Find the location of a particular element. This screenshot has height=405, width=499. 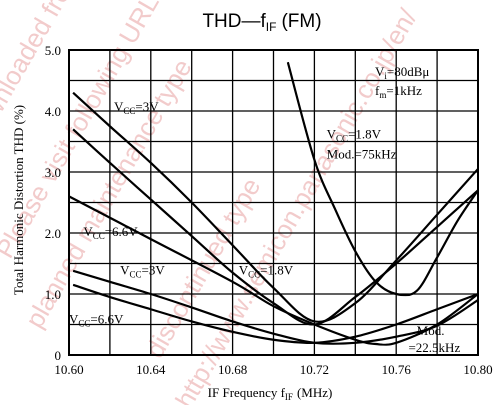

x-axis-label-unit: (MHz) is located at coordinates (314, 392).